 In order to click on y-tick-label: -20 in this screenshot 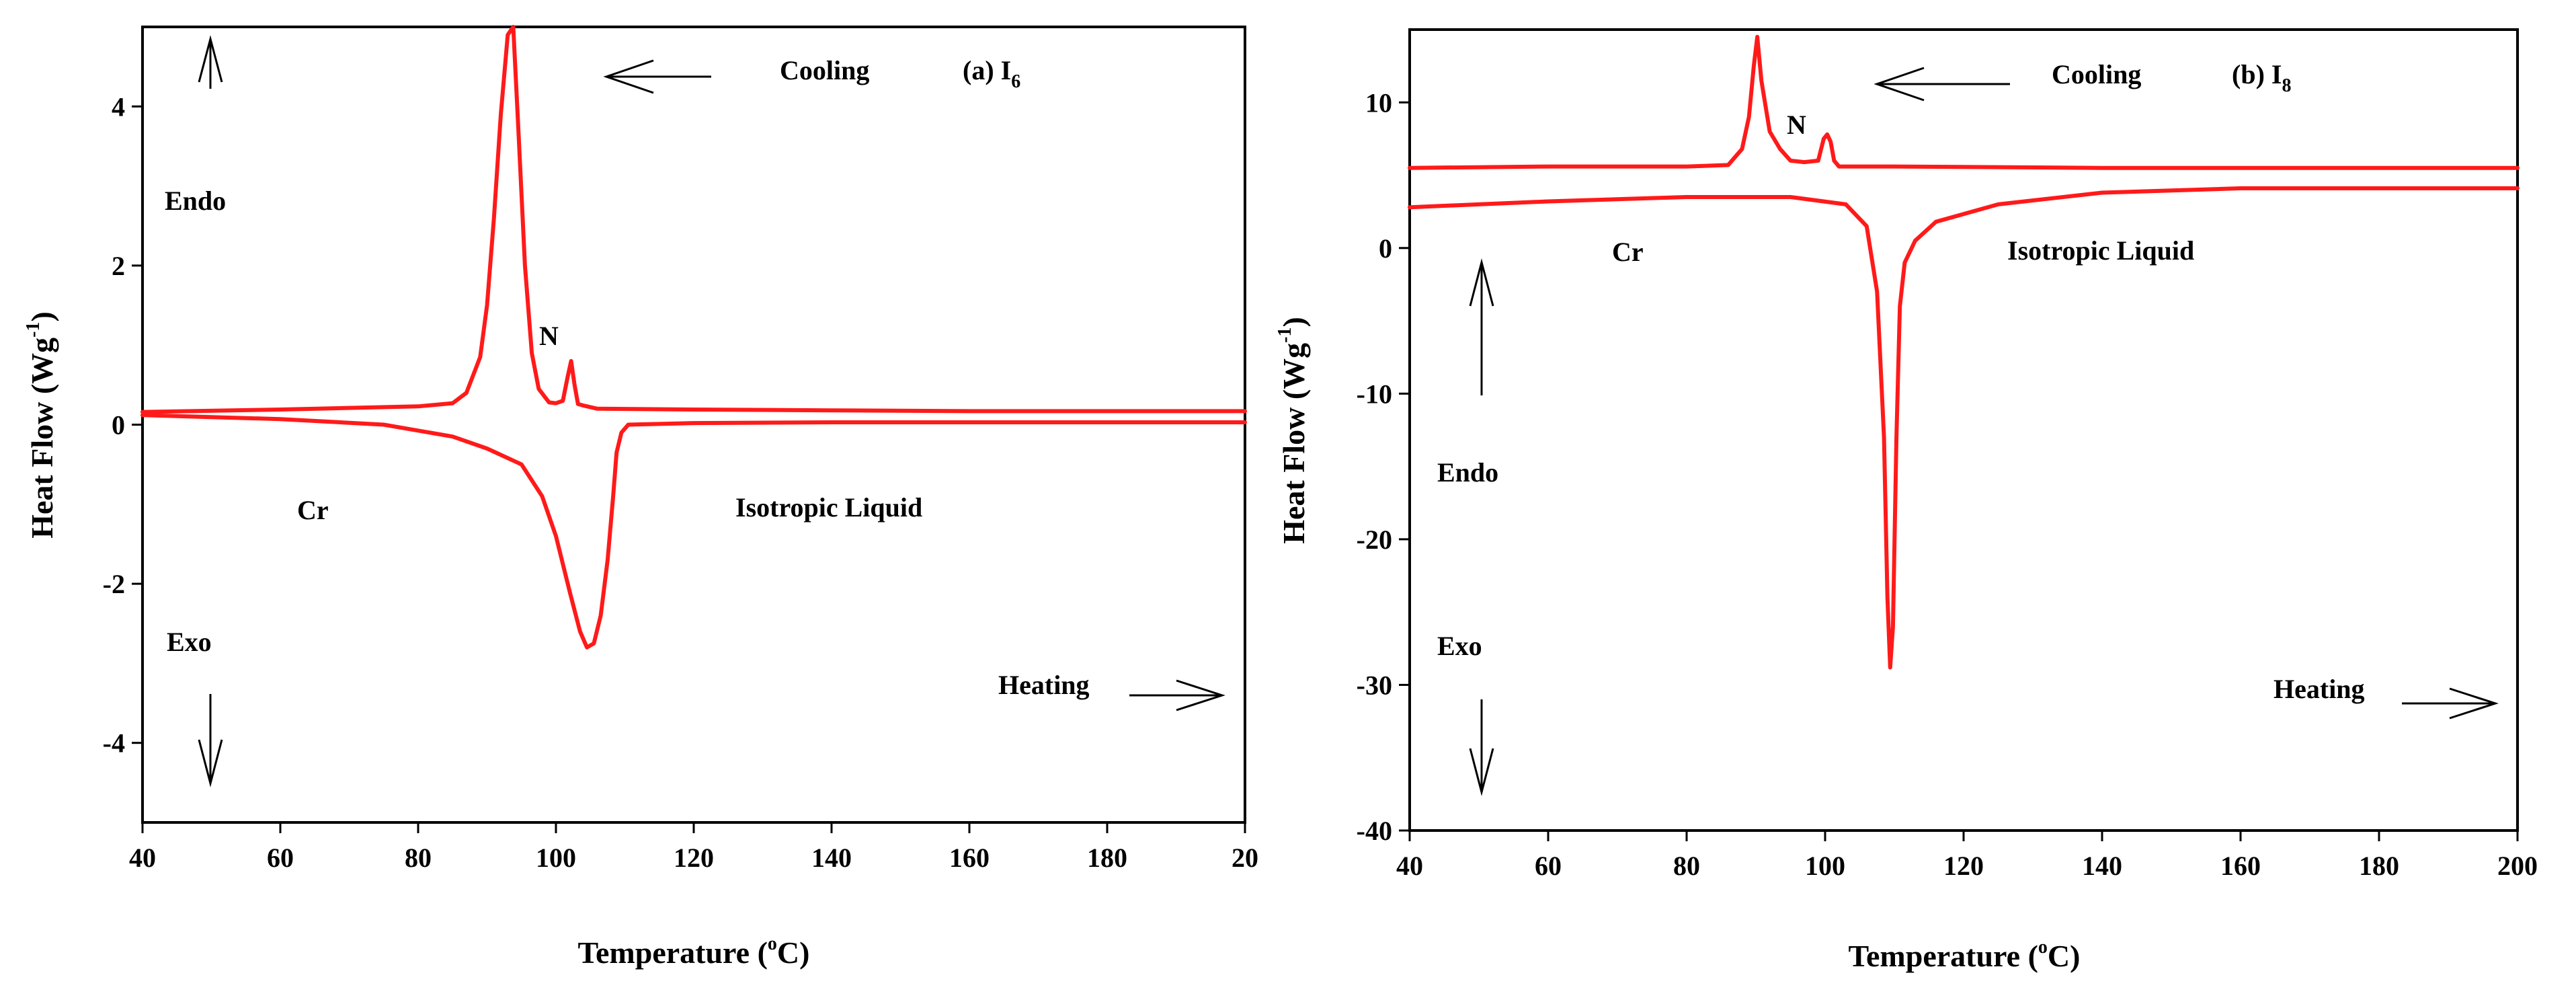, I will do `click(1374, 540)`.